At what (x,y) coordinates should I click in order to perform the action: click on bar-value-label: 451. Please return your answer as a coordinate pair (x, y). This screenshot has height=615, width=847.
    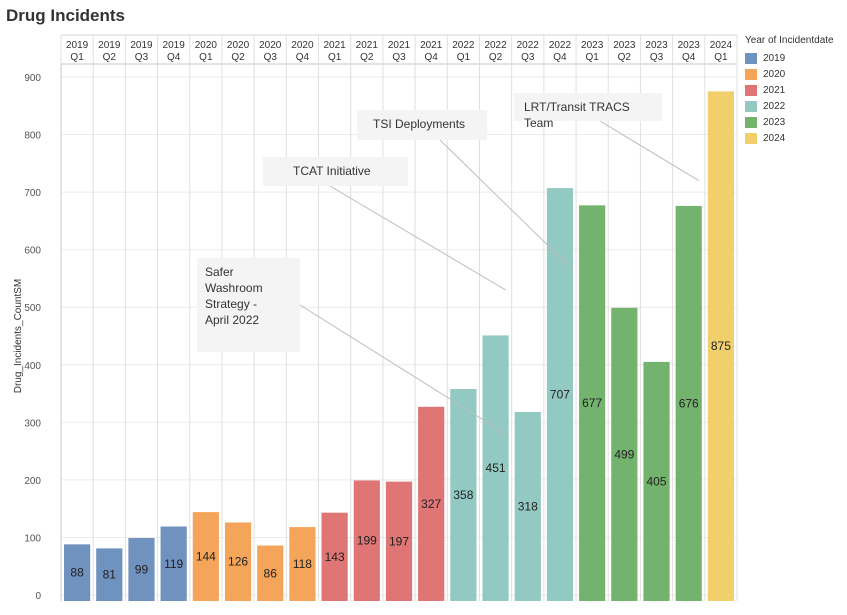
    Looking at the image, I should click on (496, 468).